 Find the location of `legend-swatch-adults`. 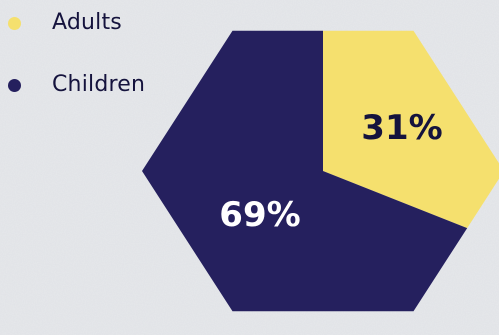

legend-swatch-adults is located at coordinates (14, 23).